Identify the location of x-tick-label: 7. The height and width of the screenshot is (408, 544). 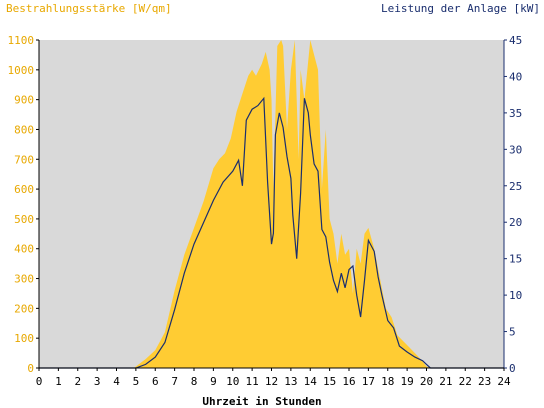
(174, 381).